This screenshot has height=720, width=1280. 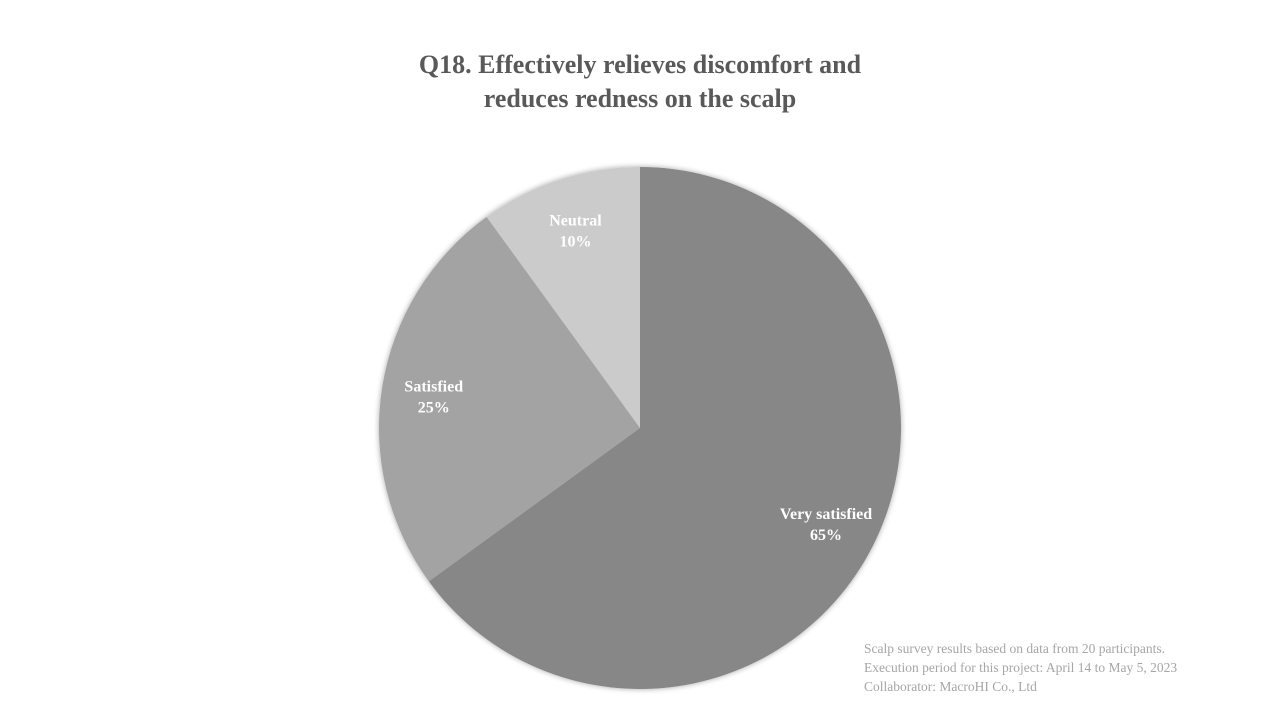 I want to click on slice-value-label: 65%, so click(x=826, y=535).